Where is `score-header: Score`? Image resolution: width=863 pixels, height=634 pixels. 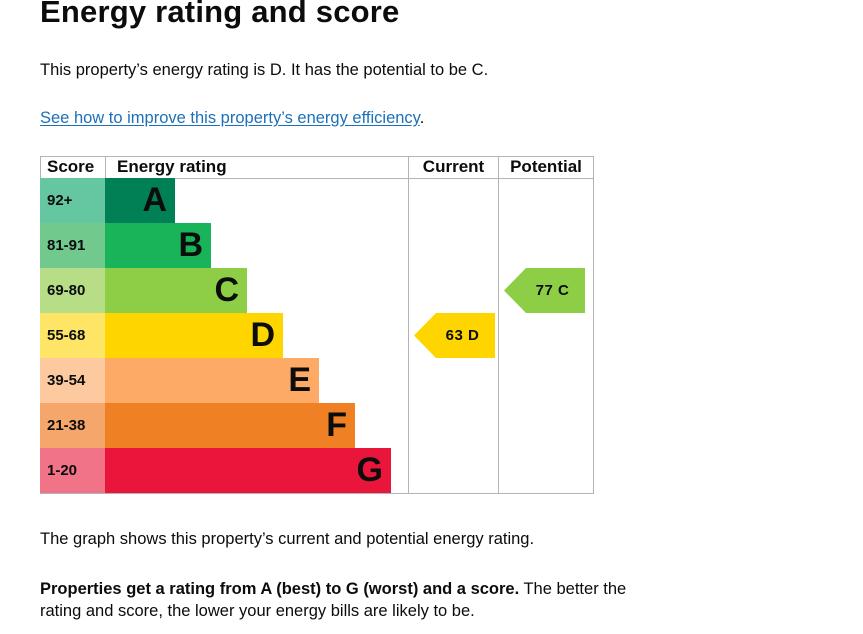 score-header: Score is located at coordinates (71, 166).